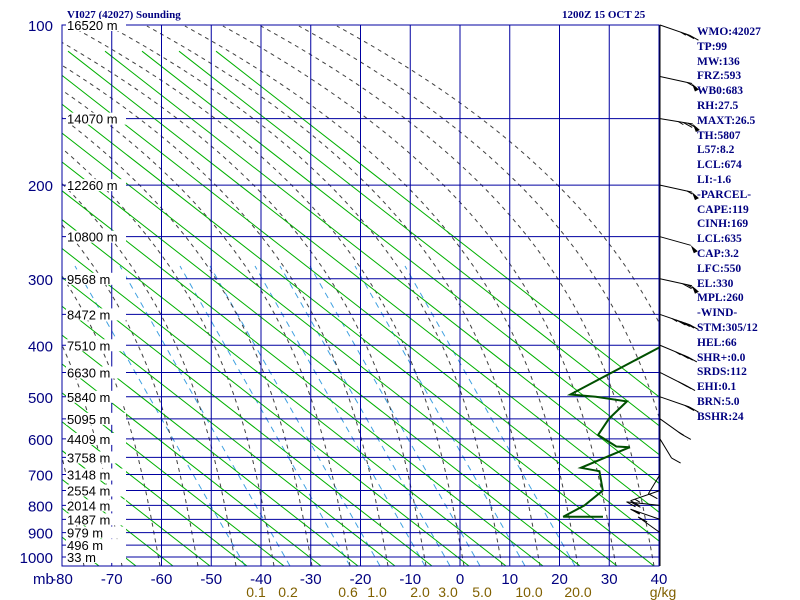 This screenshot has height=600, width=800. I want to click on stat-line: SRDS:112, so click(722, 372).